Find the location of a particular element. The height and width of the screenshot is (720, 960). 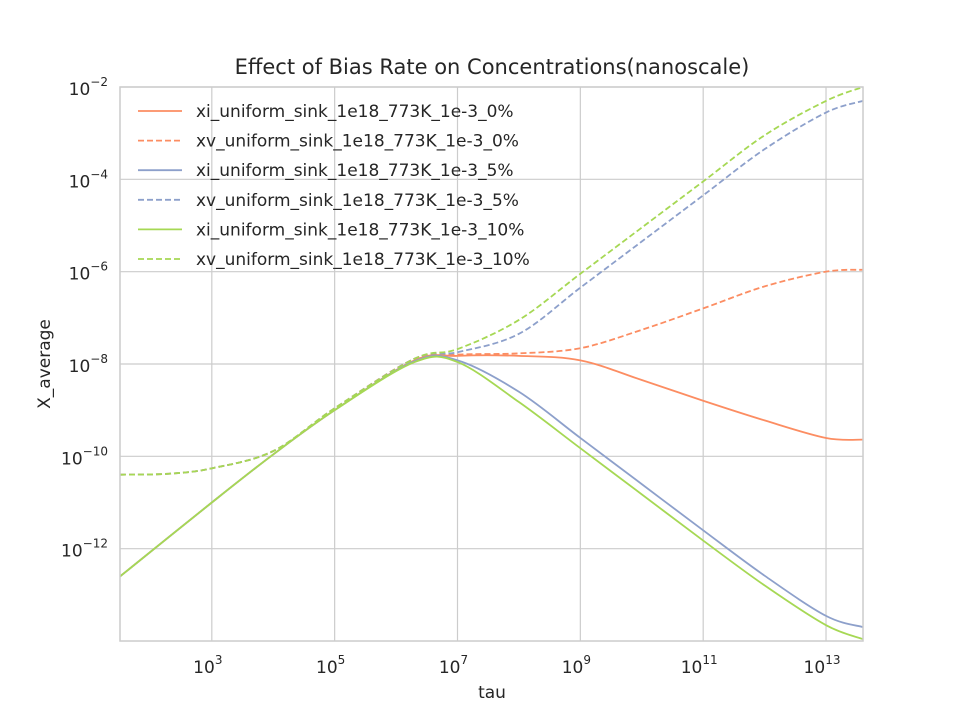

y-tick-label: 10⁻¹² is located at coordinates (84, 549).